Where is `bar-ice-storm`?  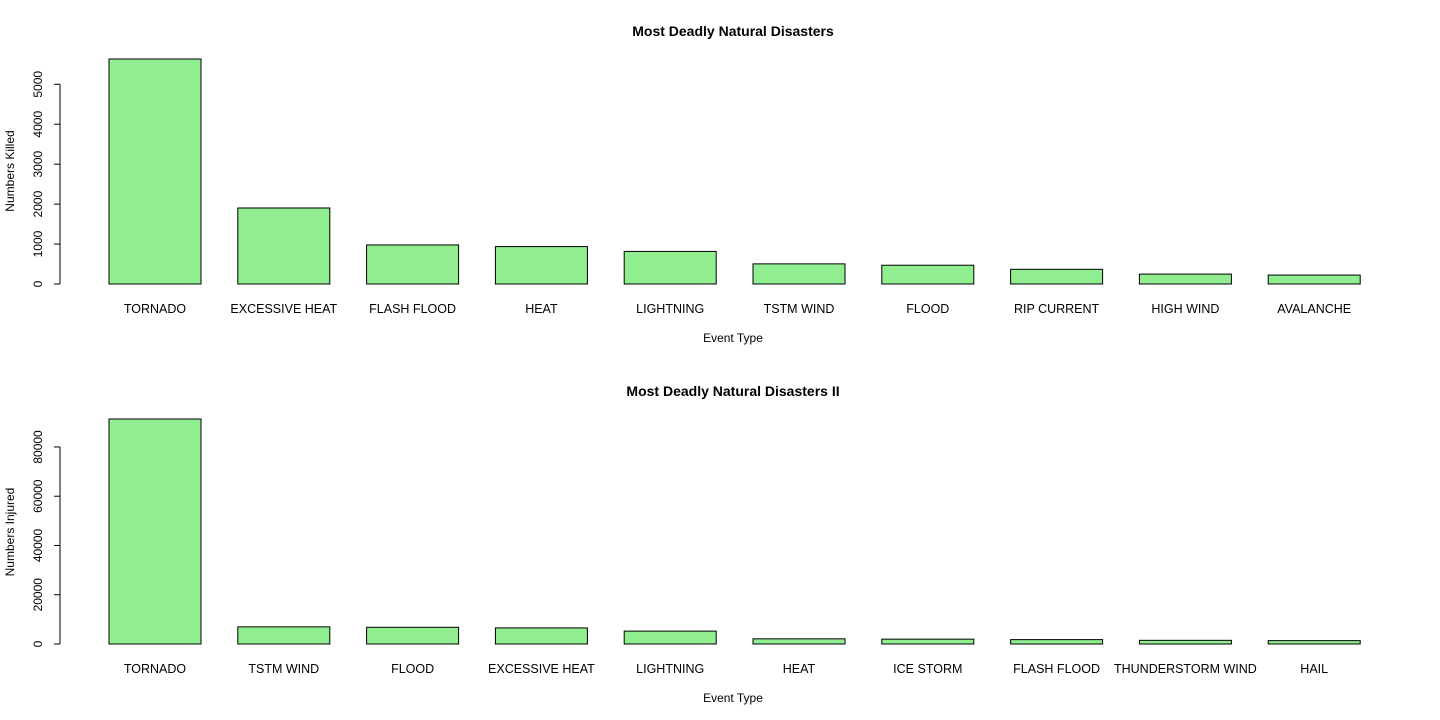
bar-ice-storm is located at coordinates (928, 641).